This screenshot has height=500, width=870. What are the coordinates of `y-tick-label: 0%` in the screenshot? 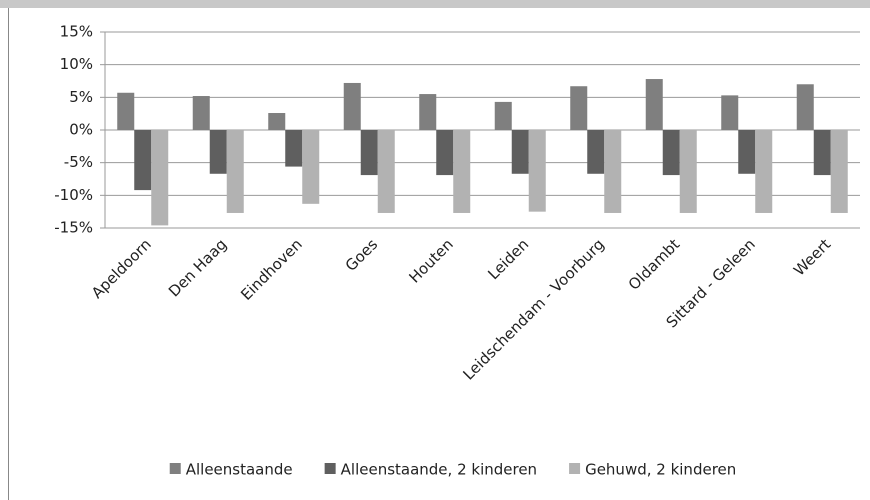 It's located at (81, 130).